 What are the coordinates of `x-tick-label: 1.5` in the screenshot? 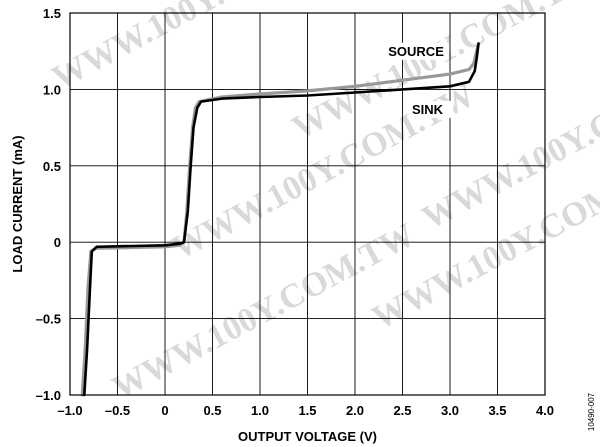 It's located at (307, 410).